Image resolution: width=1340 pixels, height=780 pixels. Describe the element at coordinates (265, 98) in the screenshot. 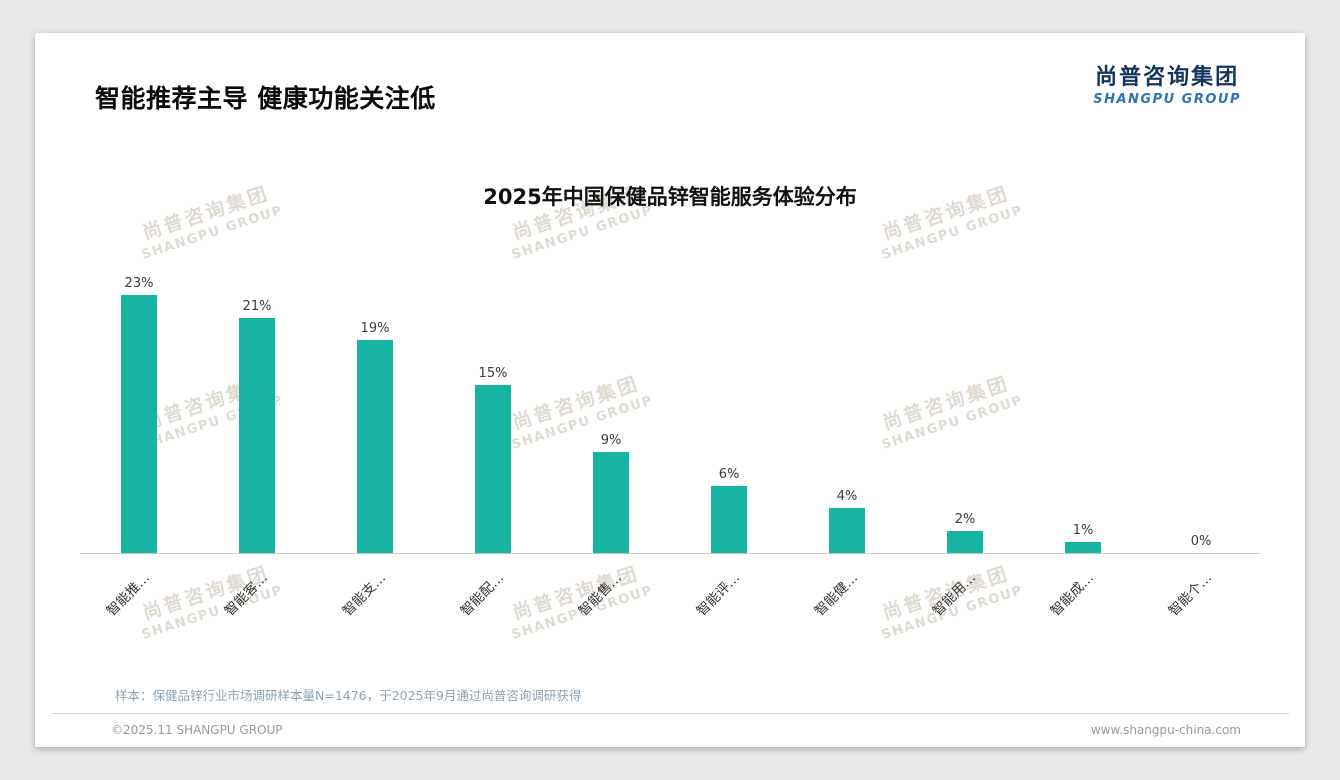

I see `page-title: 智能推荐主导 健康功能关注低` at that location.